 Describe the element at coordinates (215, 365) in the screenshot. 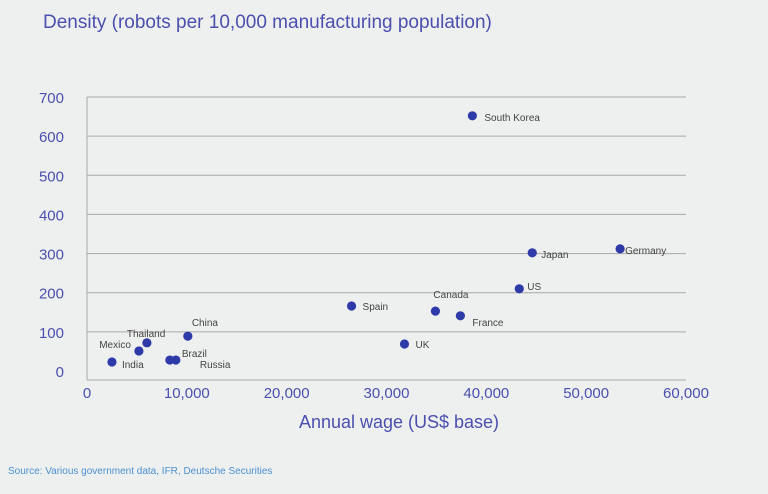

I see `point-label: Russia` at that location.